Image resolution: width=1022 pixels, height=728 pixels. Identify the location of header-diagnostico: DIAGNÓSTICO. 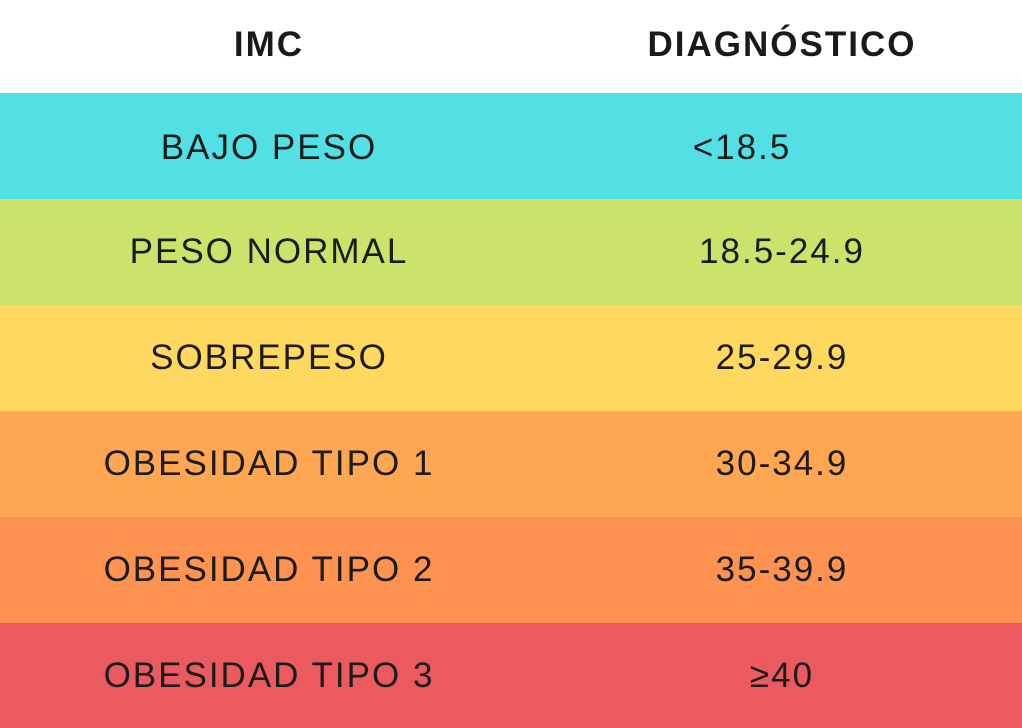
(782, 44).